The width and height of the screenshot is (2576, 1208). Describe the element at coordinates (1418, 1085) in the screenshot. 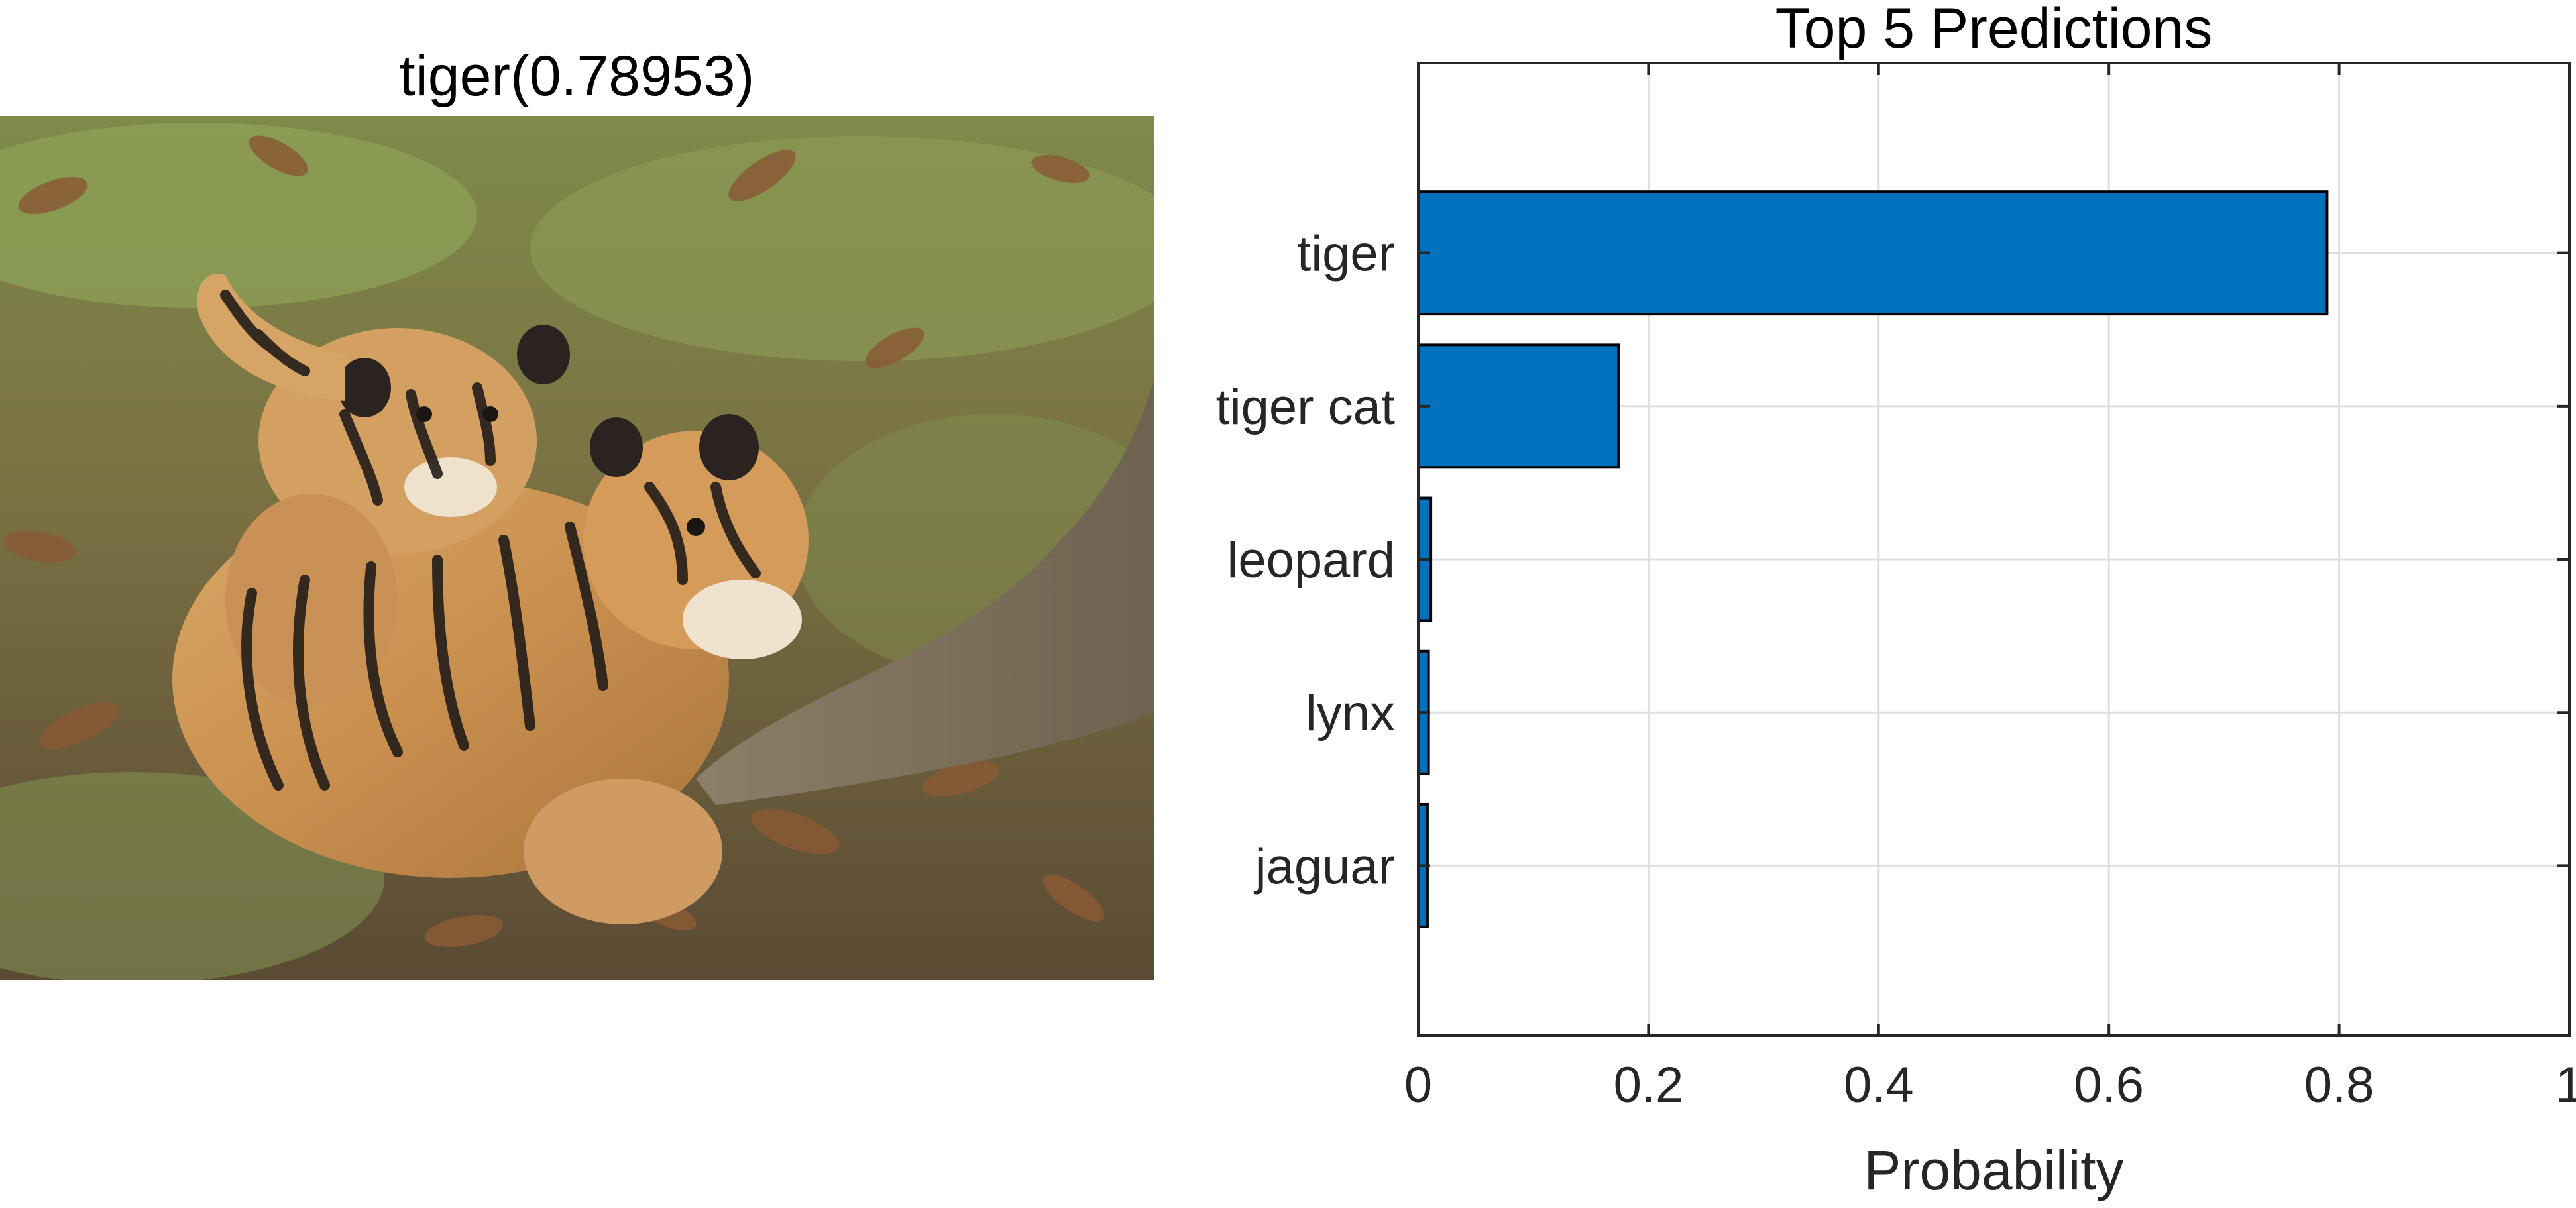

I see `x-tick-label: 0` at that location.